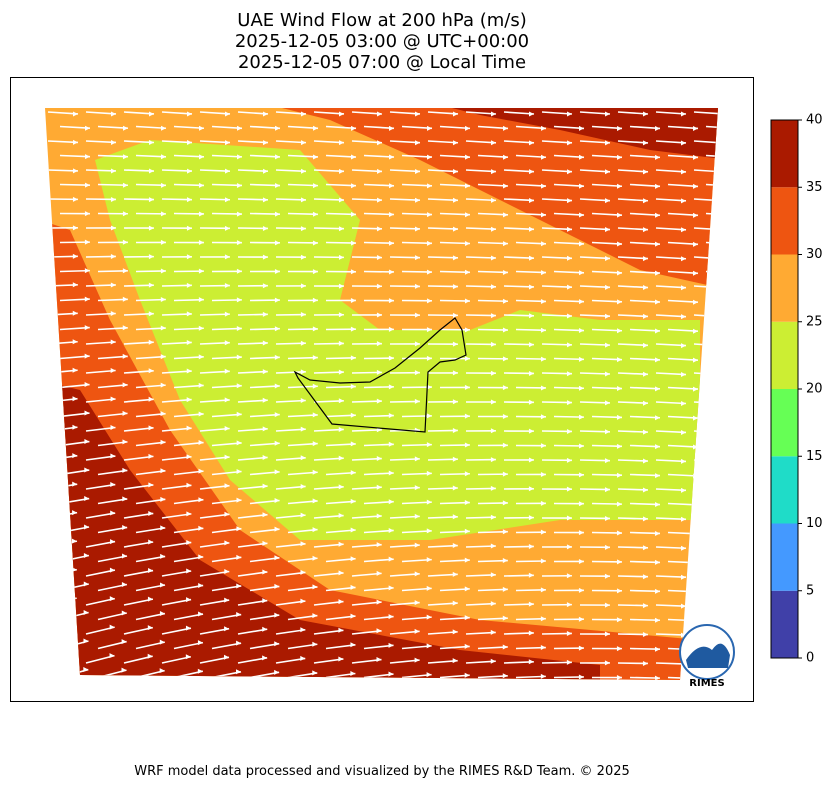 The height and width of the screenshot is (792, 835). What do you see at coordinates (814, 254) in the screenshot?
I see `colorbar-tick-label: 30` at bounding box center [814, 254].